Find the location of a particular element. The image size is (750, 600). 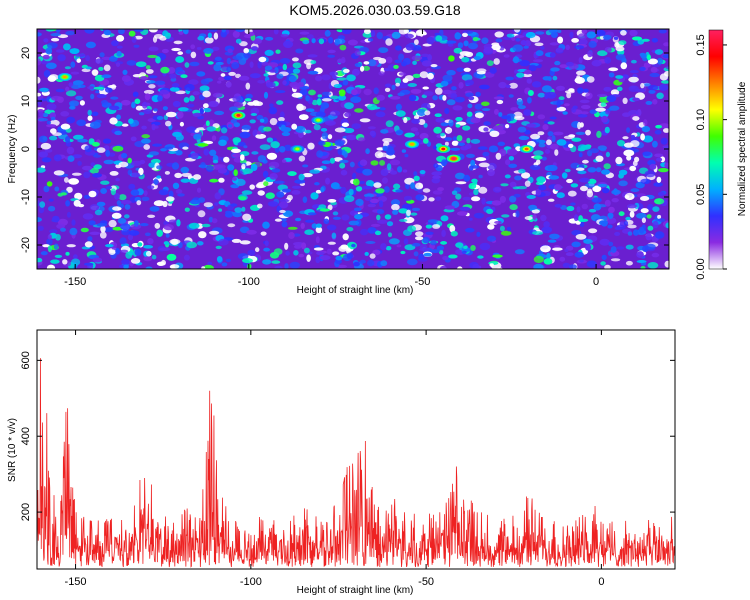

snr-x-tick-label: -50 is located at coordinates (426, 582).